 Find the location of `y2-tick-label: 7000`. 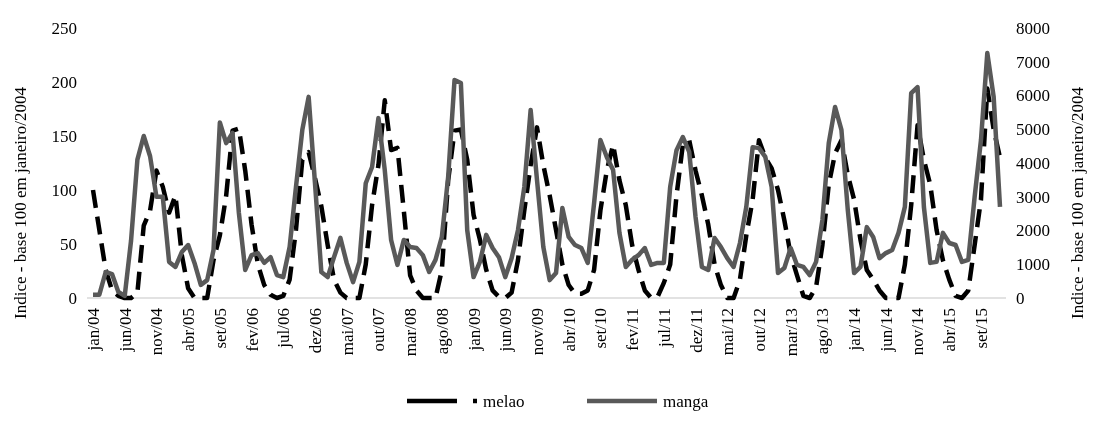

y2-tick-label: 7000 is located at coordinates (1033, 62).